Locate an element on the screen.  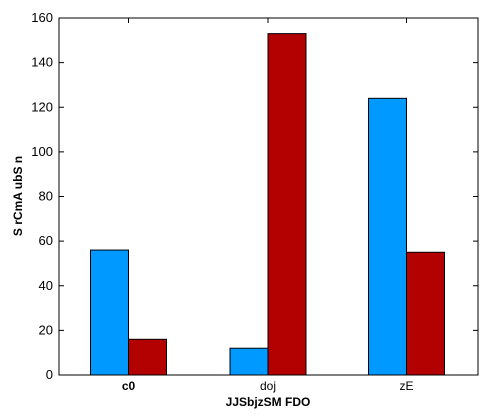
bar-series-2-c0 is located at coordinates (147, 357).